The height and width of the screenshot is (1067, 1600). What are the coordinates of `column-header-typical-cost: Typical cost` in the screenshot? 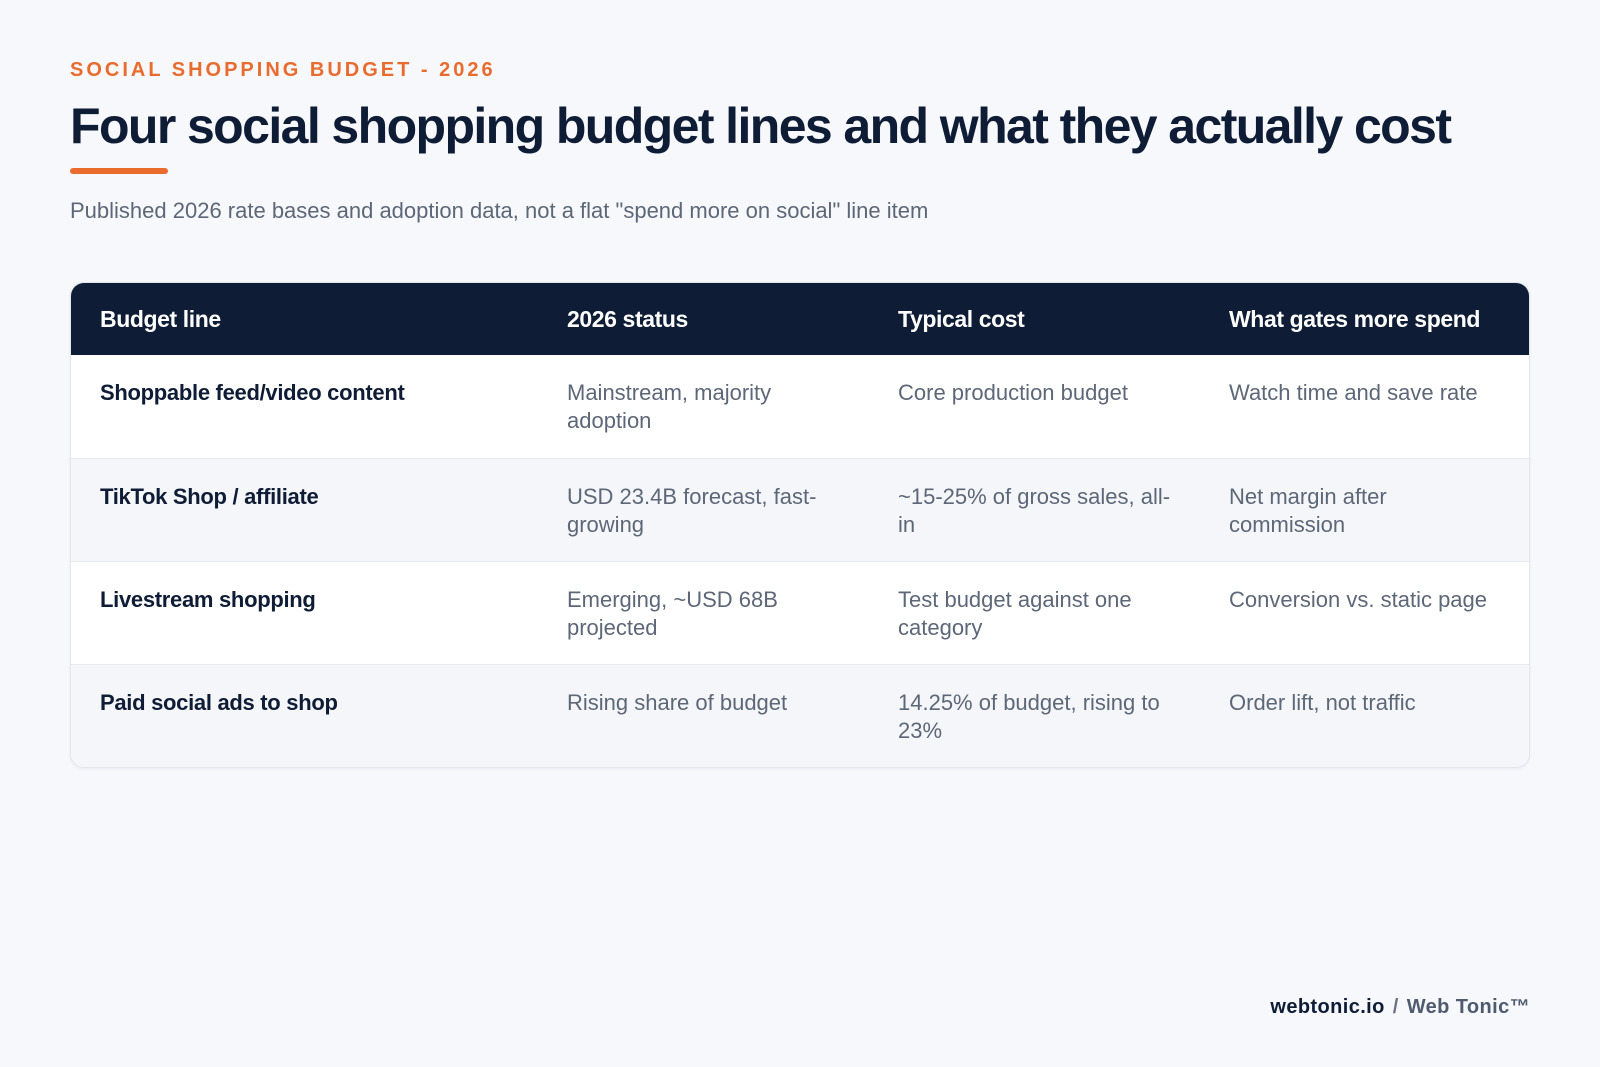 It's located at (961, 318).